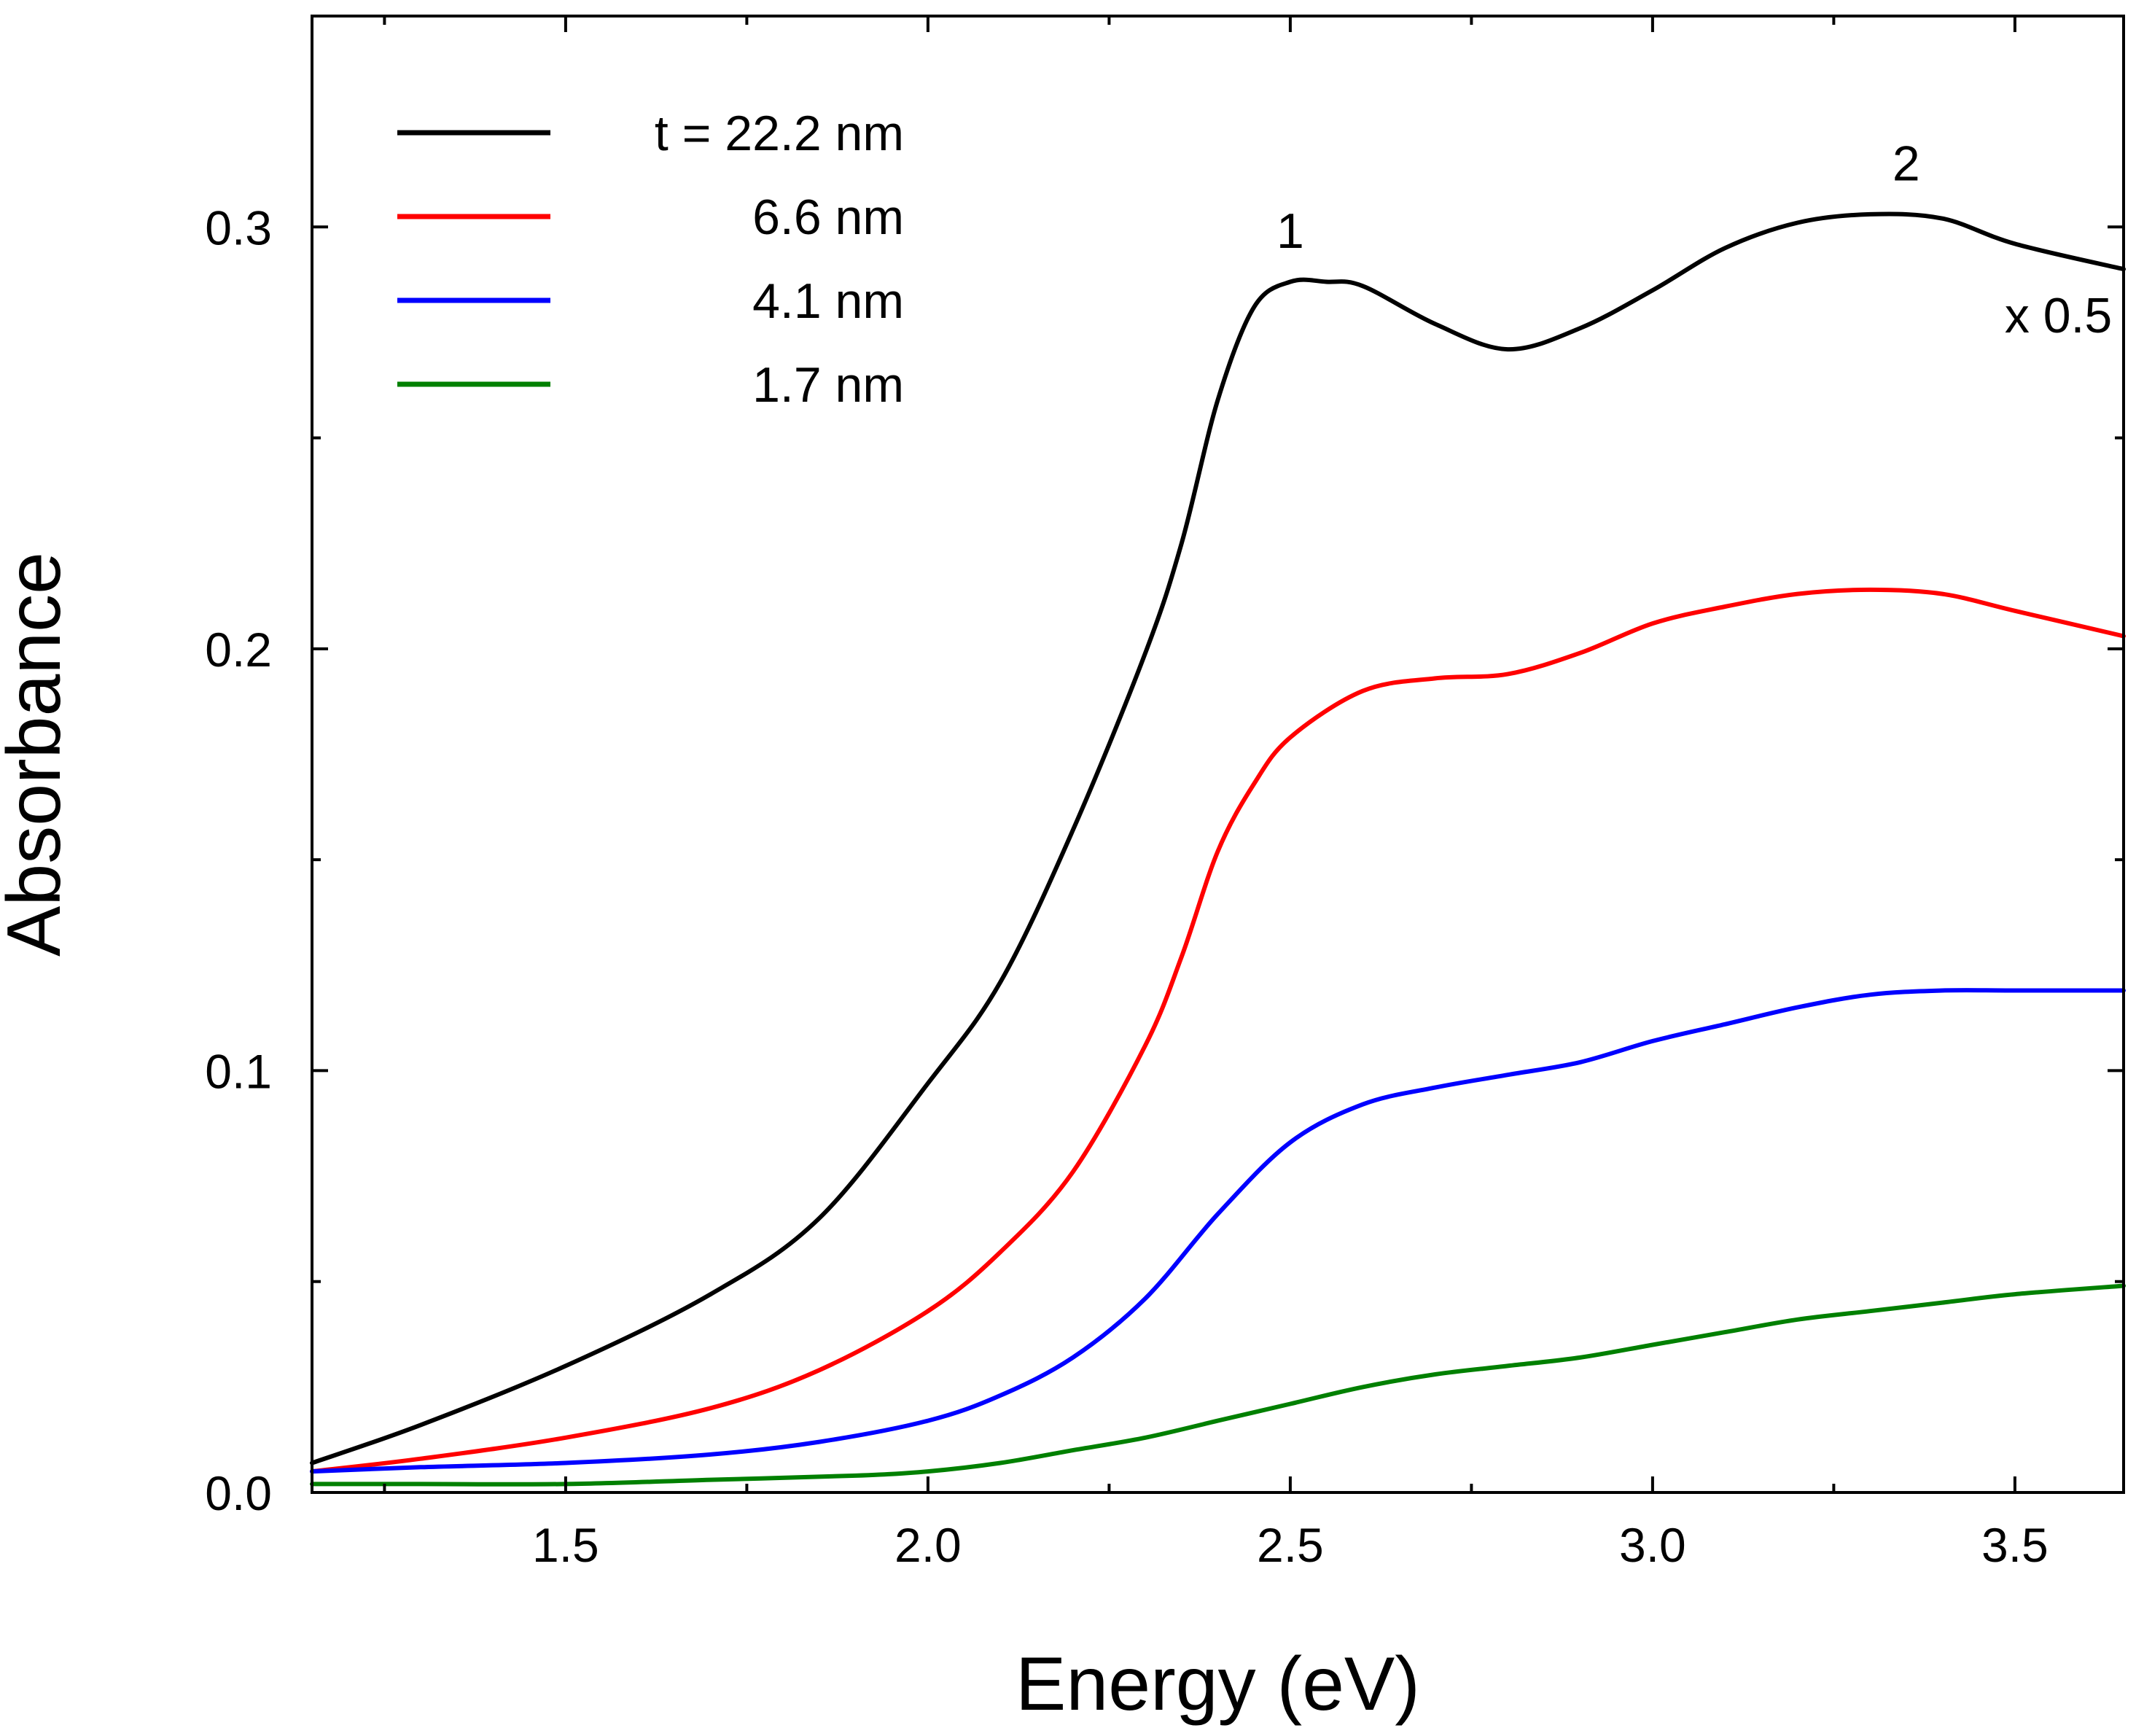 This screenshot has width=2136, height=1736. Describe the element at coordinates (1290, 1545) in the screenshot. I see `x-tick-label: 2.5` at that location.